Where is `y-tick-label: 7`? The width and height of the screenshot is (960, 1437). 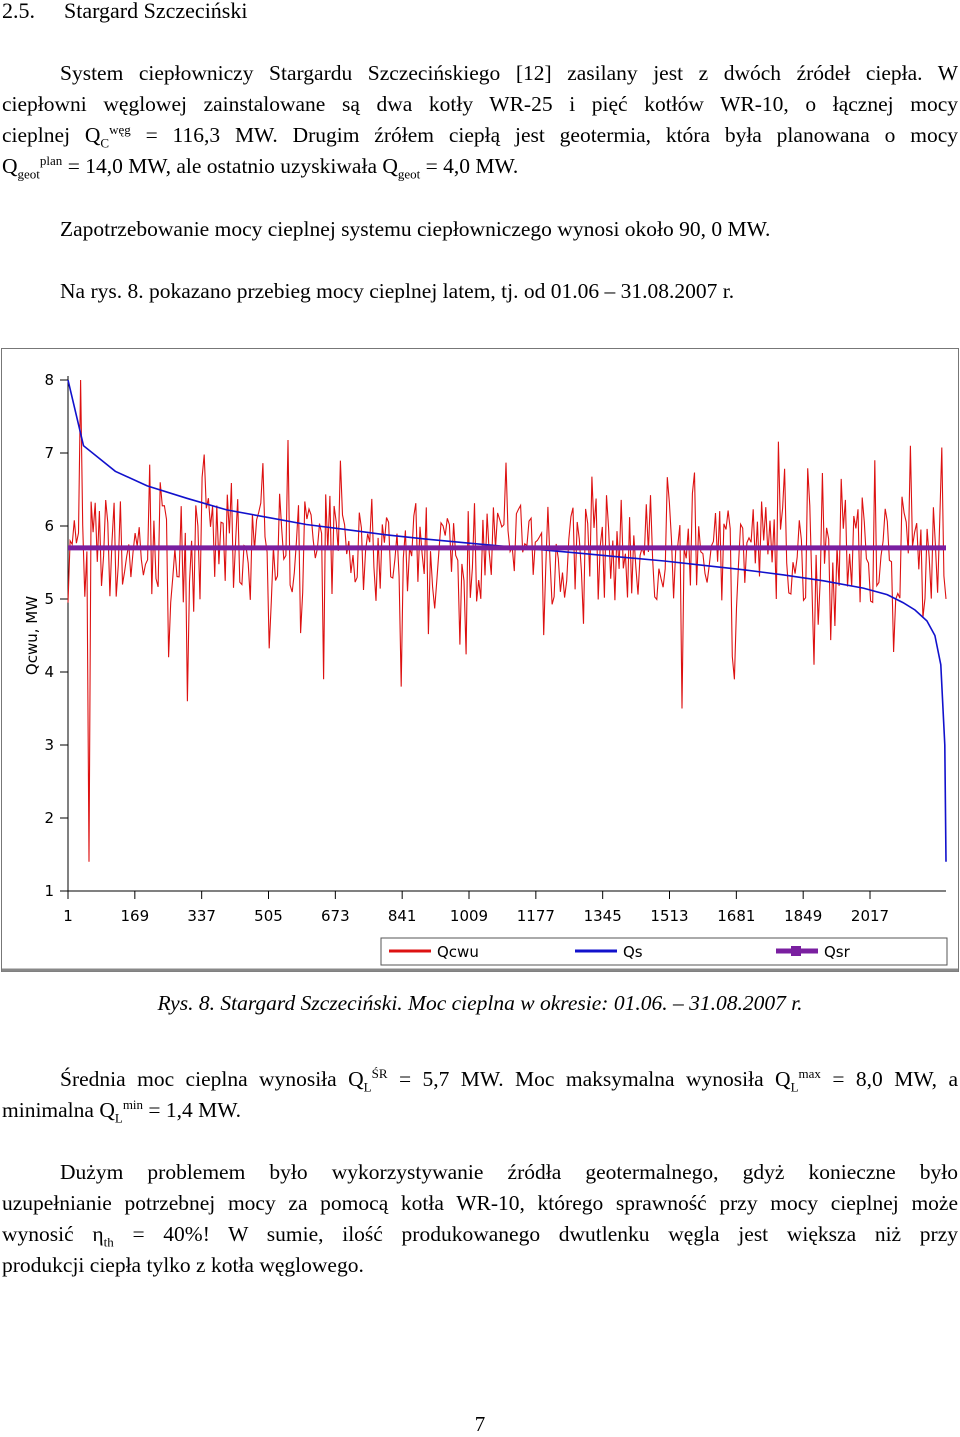 y-tick-label: 7 is located at coordinates (49, 453).